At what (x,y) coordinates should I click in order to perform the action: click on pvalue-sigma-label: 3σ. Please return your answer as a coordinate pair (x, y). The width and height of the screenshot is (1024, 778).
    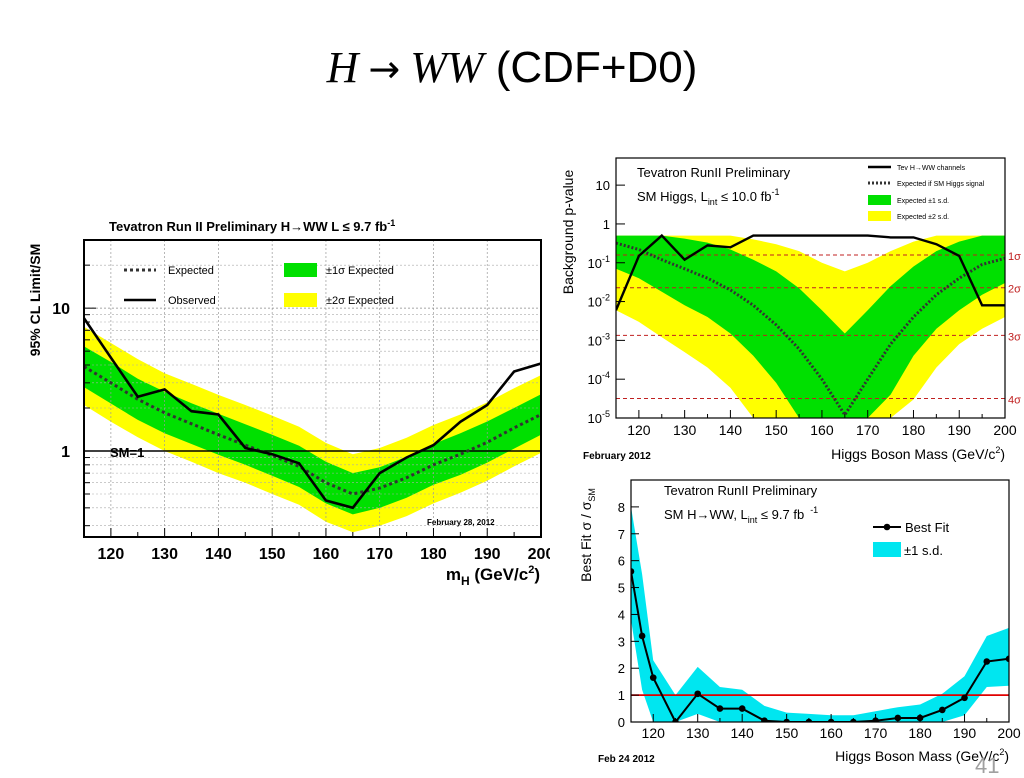
    Looking at the image, I should click on (1014, 337).